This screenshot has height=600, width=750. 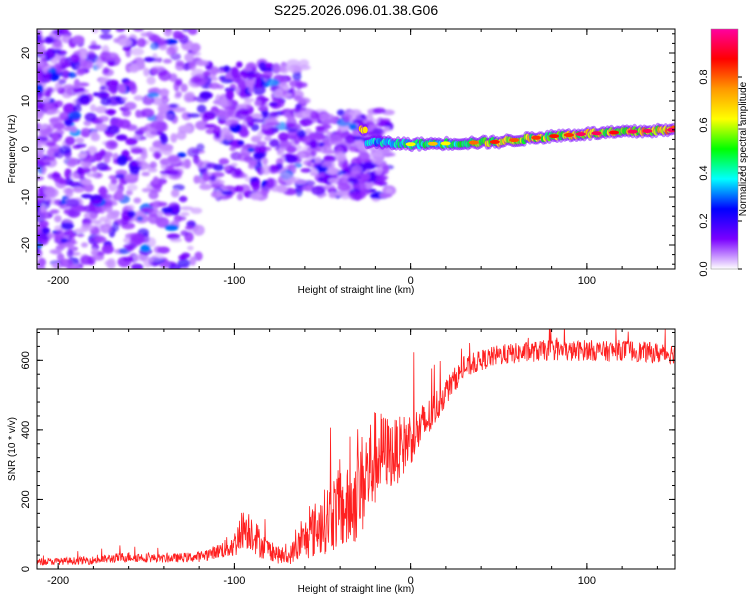 I want to click on y-tick-label: 0, so click(x=26, y=569).